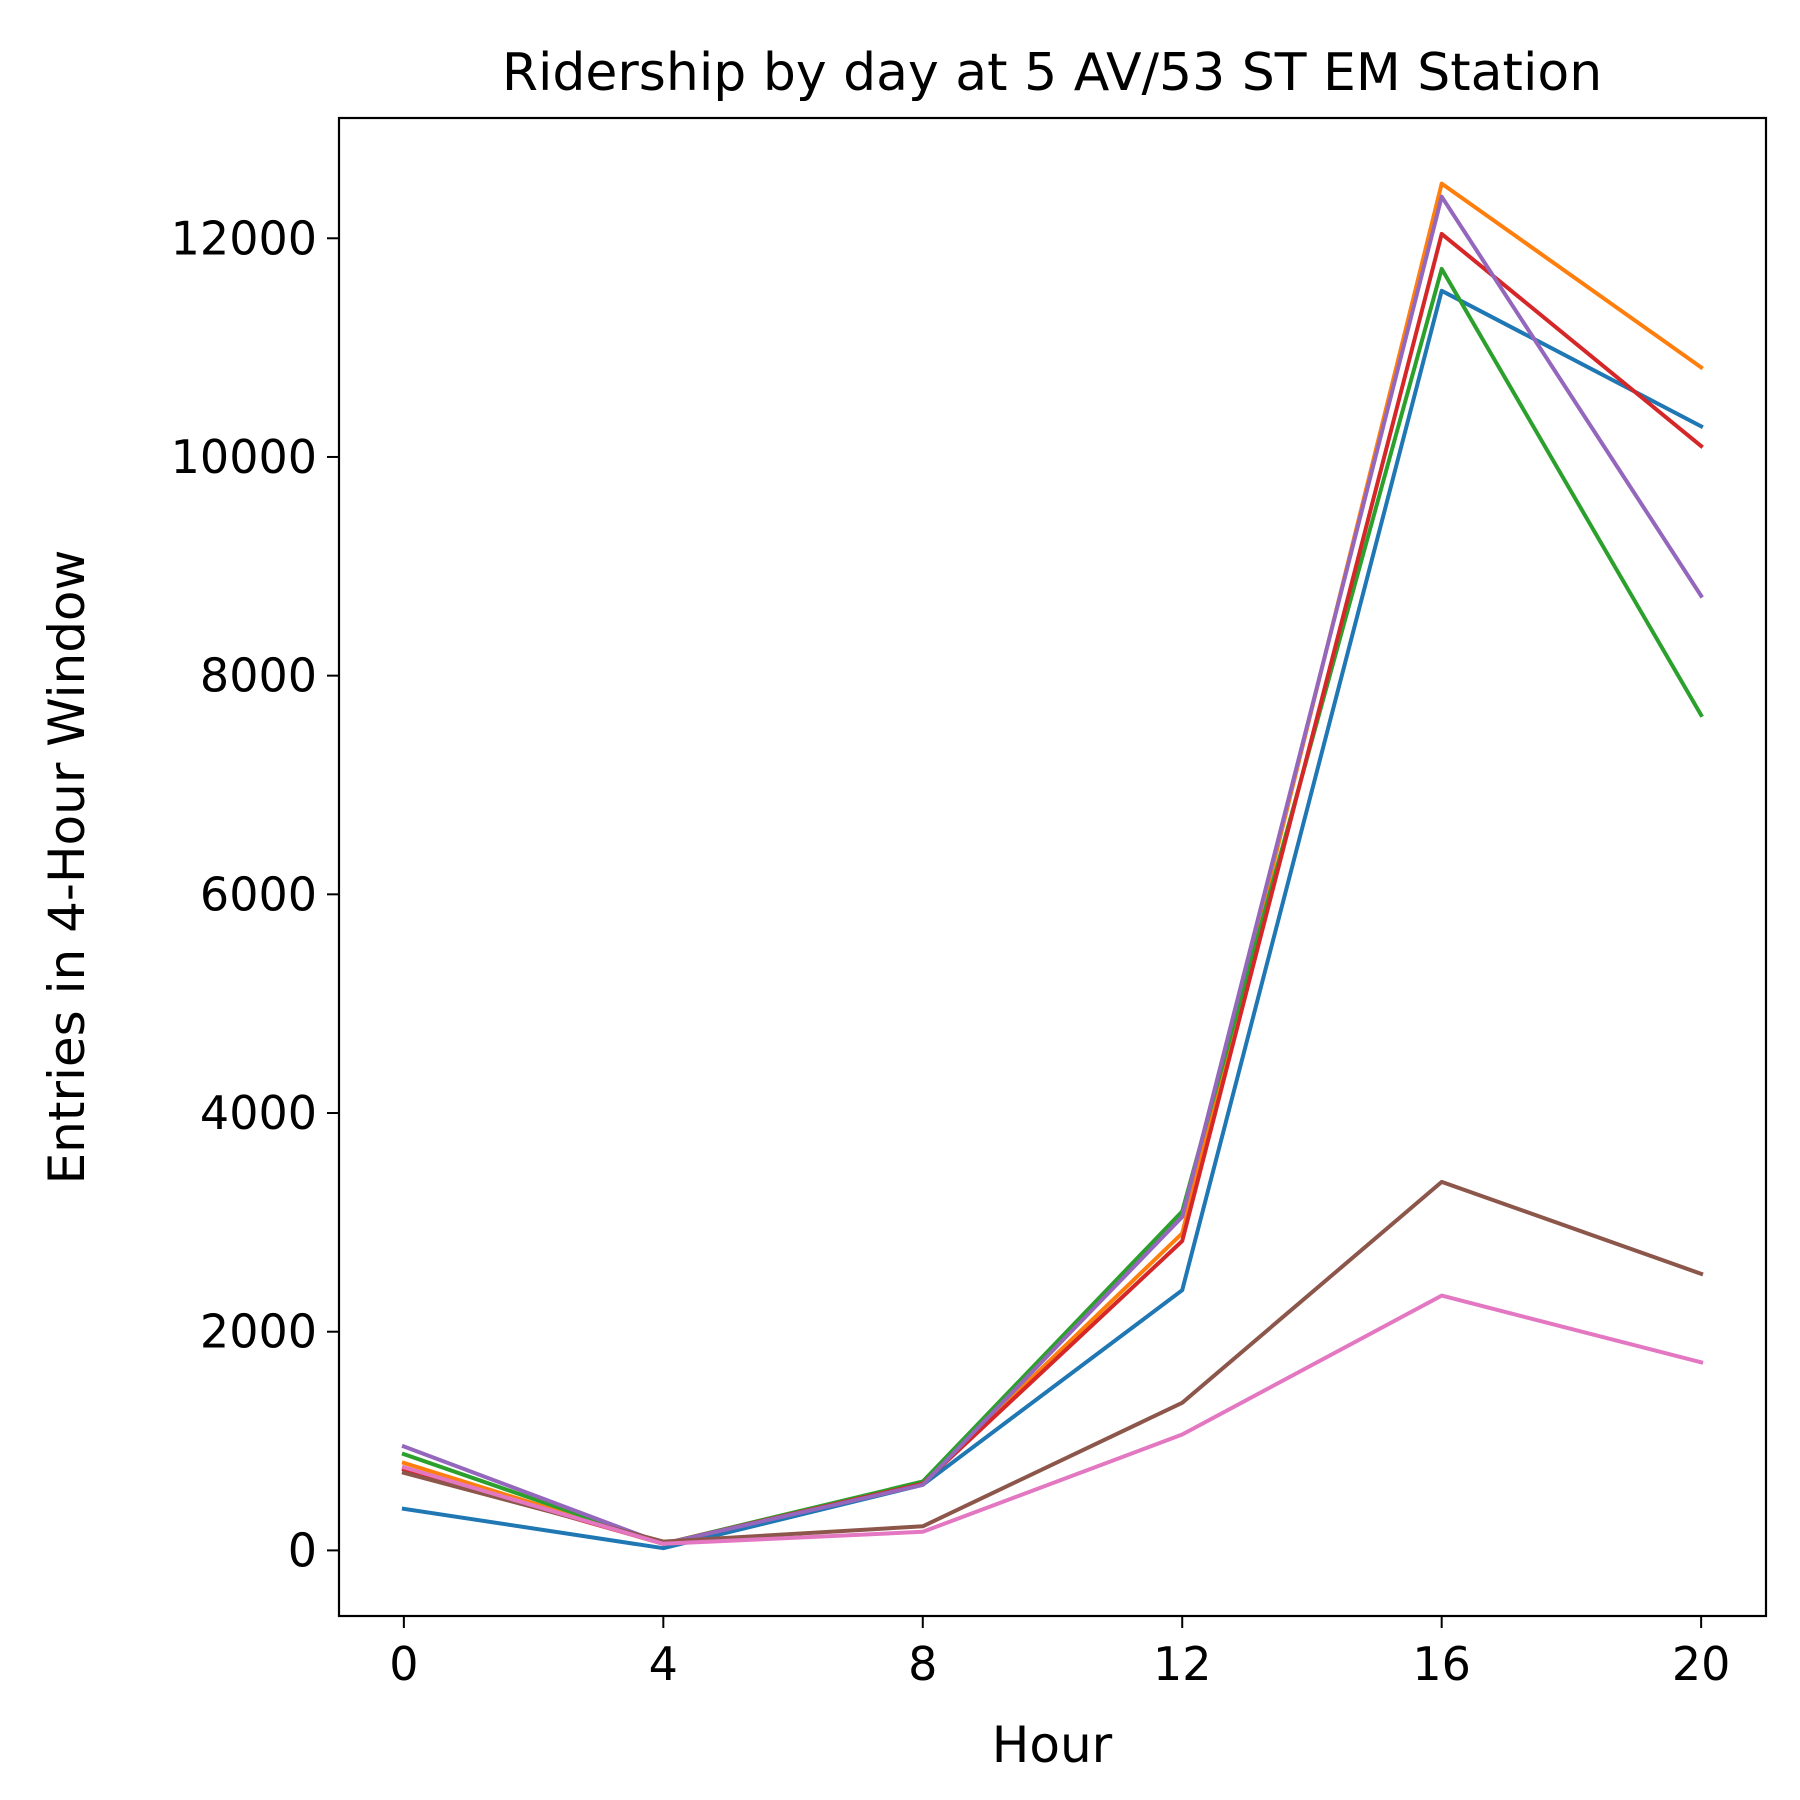 This screenshot has width=1800, height=1800. I want to click on y-axis-label: Entries in 4-Hour Window, so click(67, 867).